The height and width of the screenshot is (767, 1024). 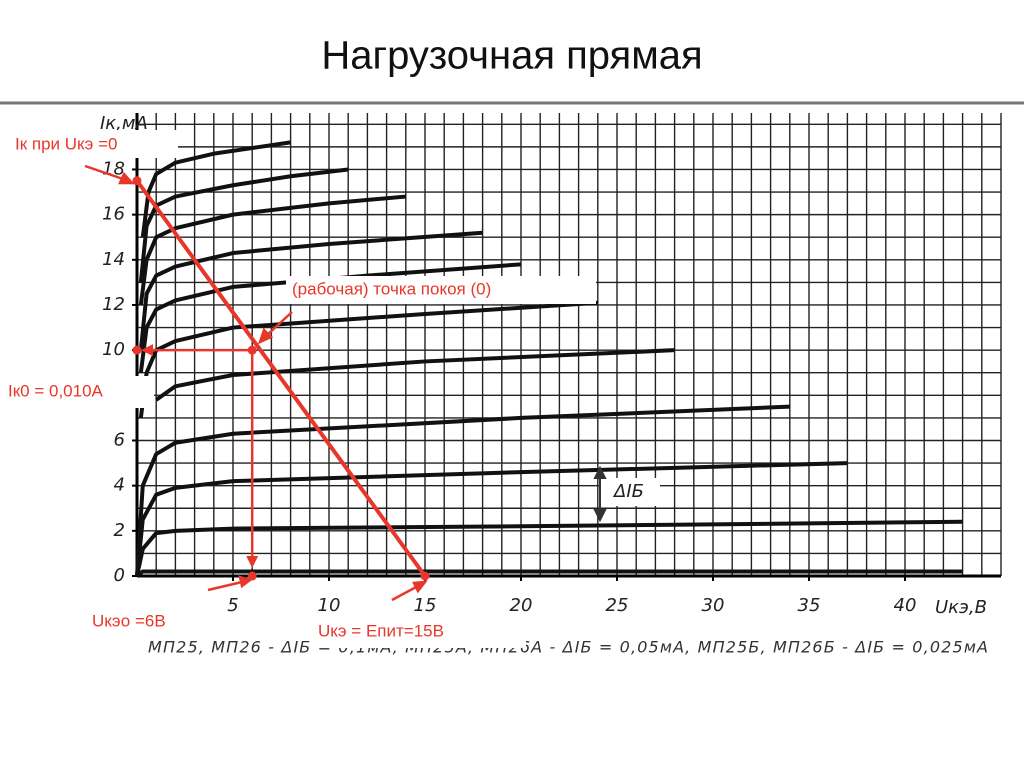 I want to click on x-tick-label: 5, so click(x=232, y=605).